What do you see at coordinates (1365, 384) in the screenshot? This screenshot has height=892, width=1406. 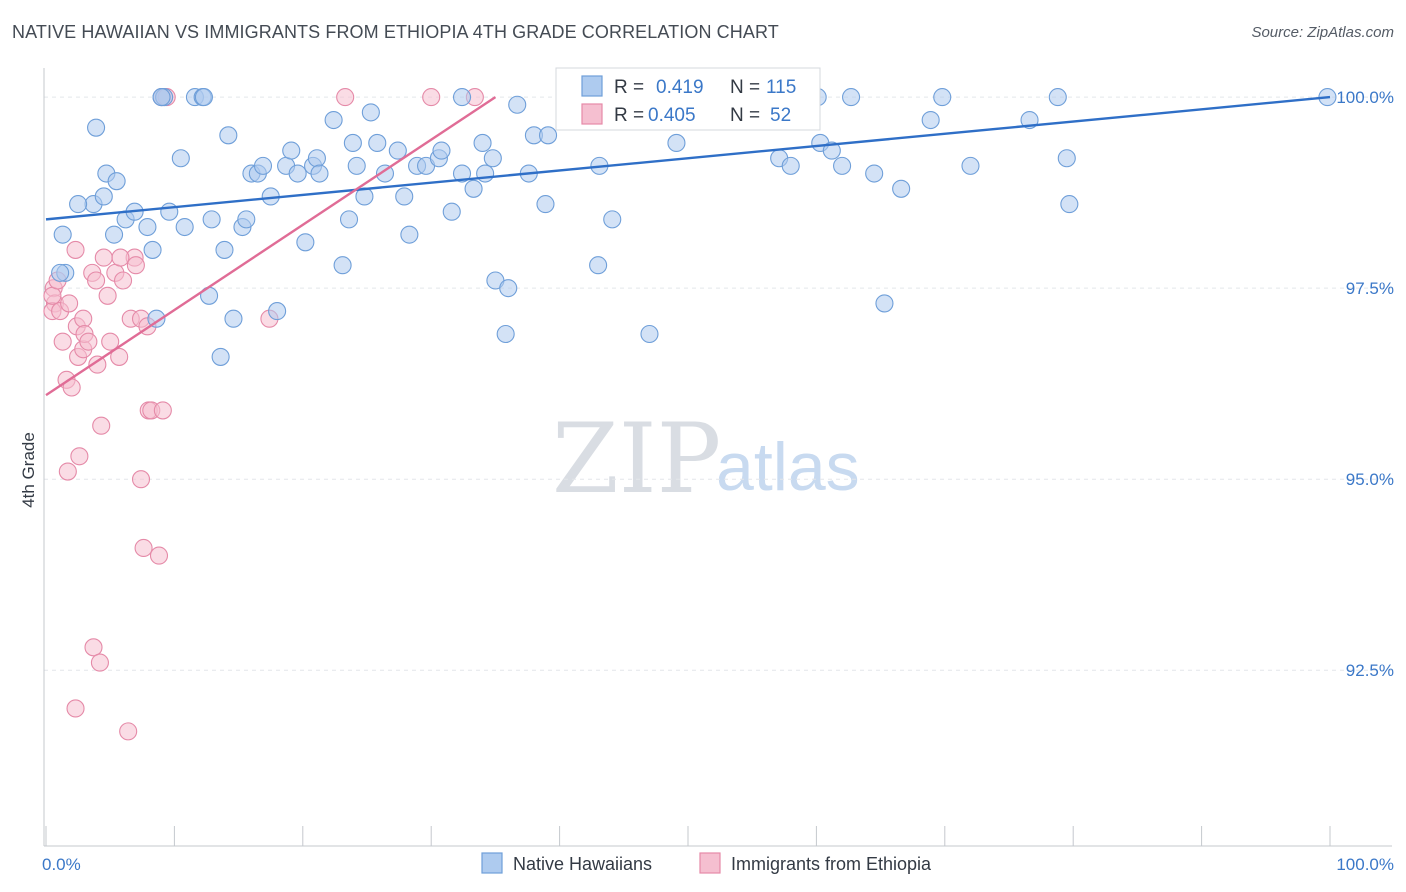 I see `y-tick-labels: 100.0% 97.5% 95.0% 92.5%` at bounding box center [1365, 384].